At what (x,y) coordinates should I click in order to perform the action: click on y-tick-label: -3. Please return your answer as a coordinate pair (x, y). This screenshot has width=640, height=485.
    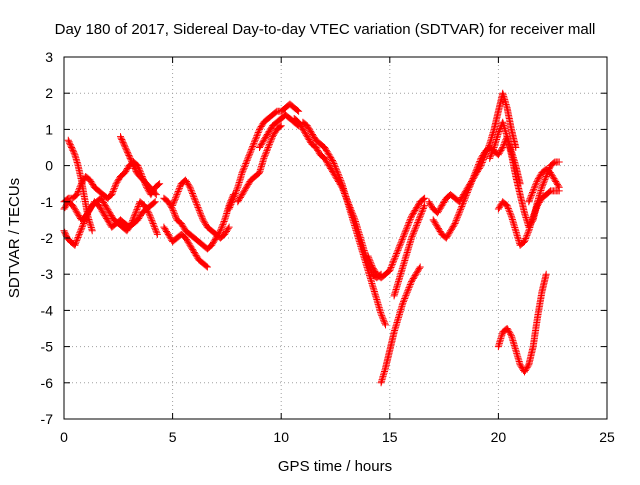
    Looking at the image, I should click on (47, 274).